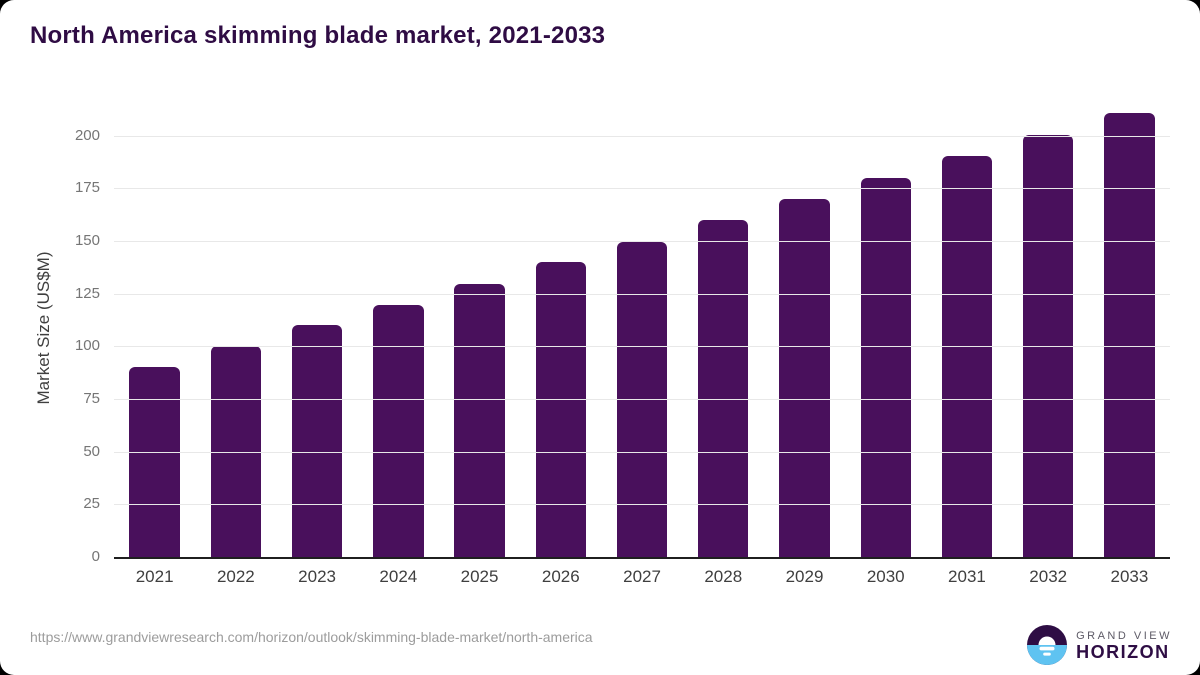  Describe the element at coordinates (398, 576) in the screenshot. I see `x-tick-label: 2024` at that location.